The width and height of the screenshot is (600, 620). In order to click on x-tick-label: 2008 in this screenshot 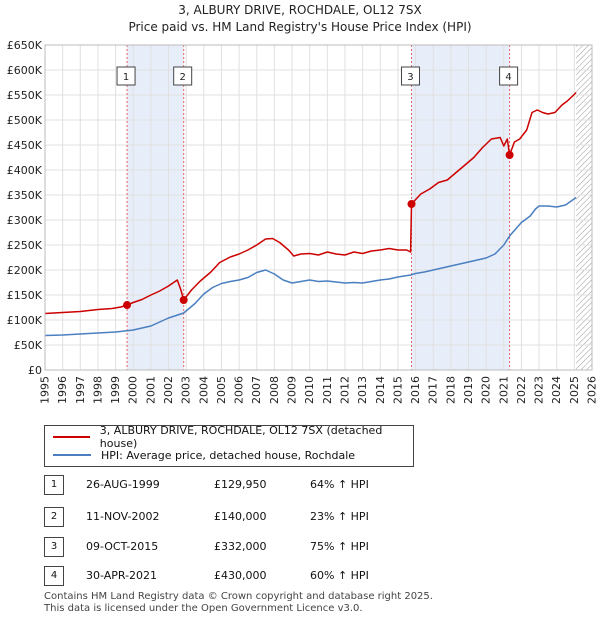, I will do `click(274, 390)`.